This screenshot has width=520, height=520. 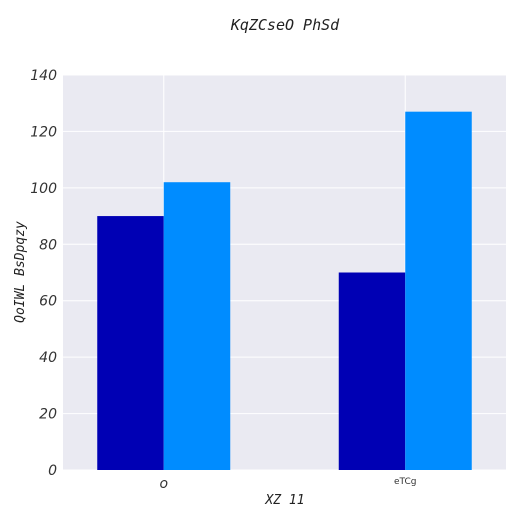 What do you see at coordinates (48, 358) in the screenshot?
I see `y-tick-label: 40` at bounding box center [48, 358].